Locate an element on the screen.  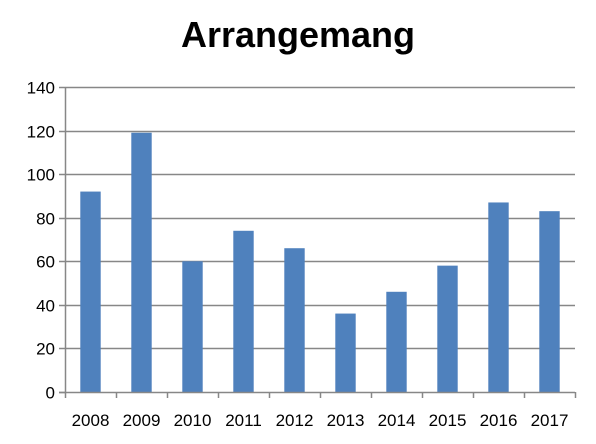
y-axis-tick-labels: 0 20 40 60 80 100 120 140 is located at coordinates (41, 241).